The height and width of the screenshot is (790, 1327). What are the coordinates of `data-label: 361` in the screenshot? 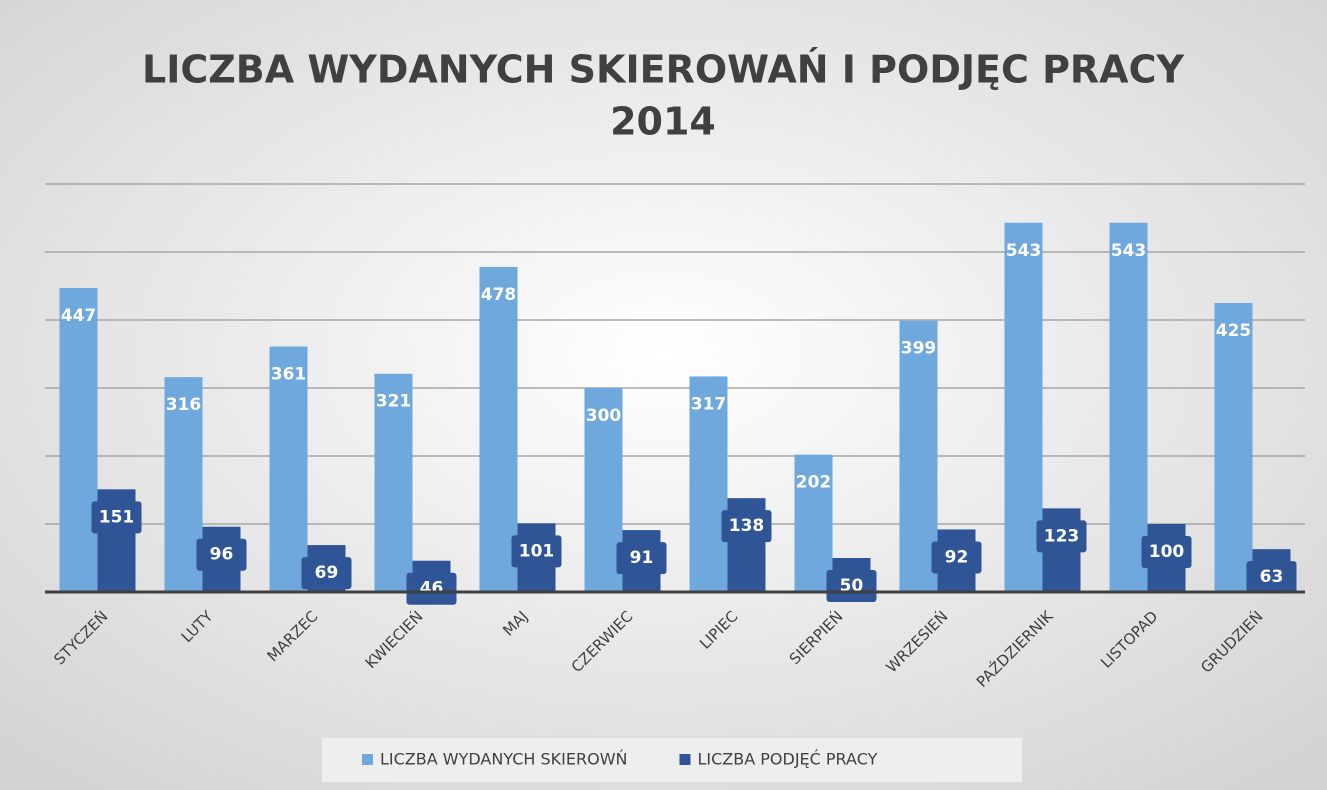 It's located at (289, 375).